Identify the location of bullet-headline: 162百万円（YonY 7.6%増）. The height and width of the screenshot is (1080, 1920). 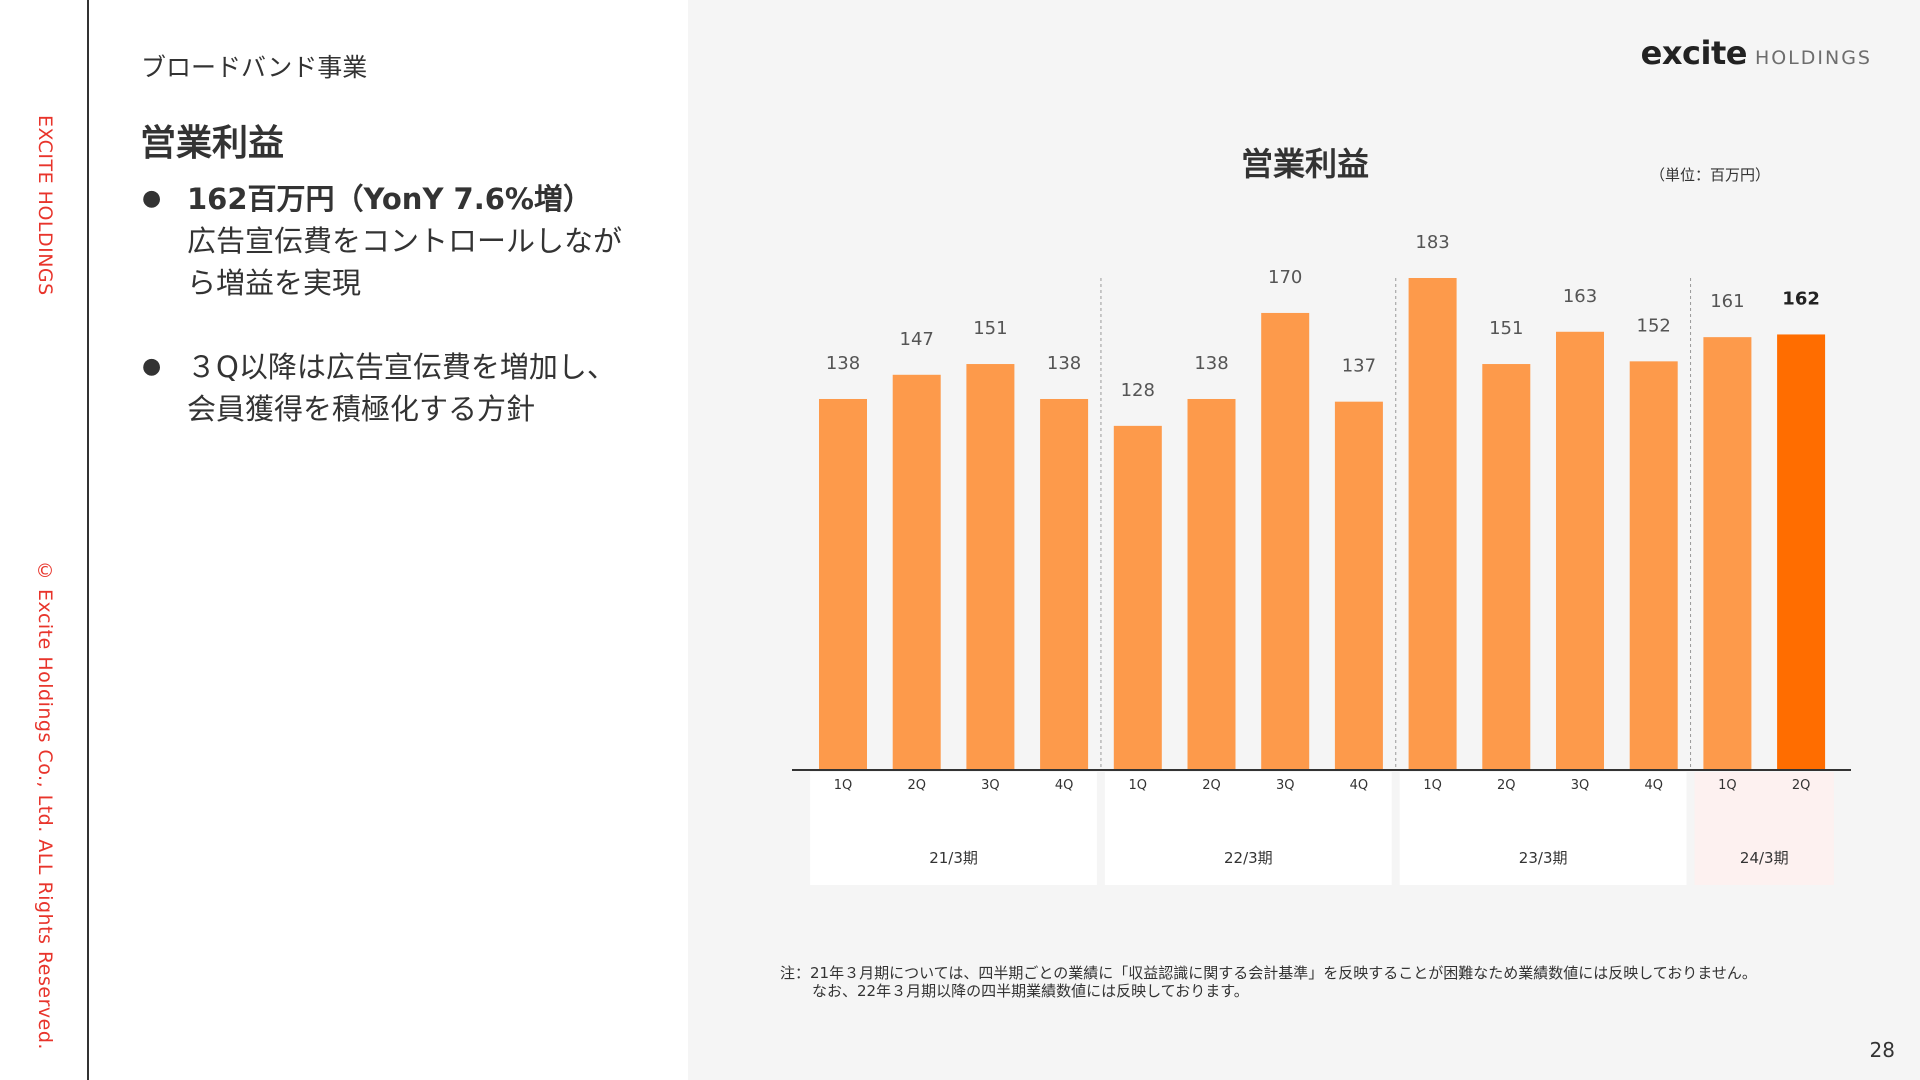
(389, 199).